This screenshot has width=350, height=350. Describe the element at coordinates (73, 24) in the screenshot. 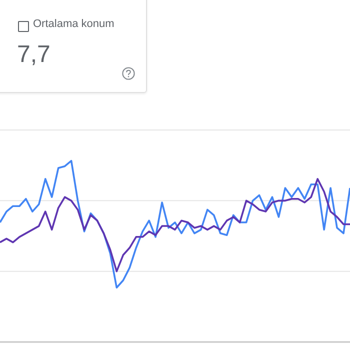

I see `text: Ortalama konum` at that location.